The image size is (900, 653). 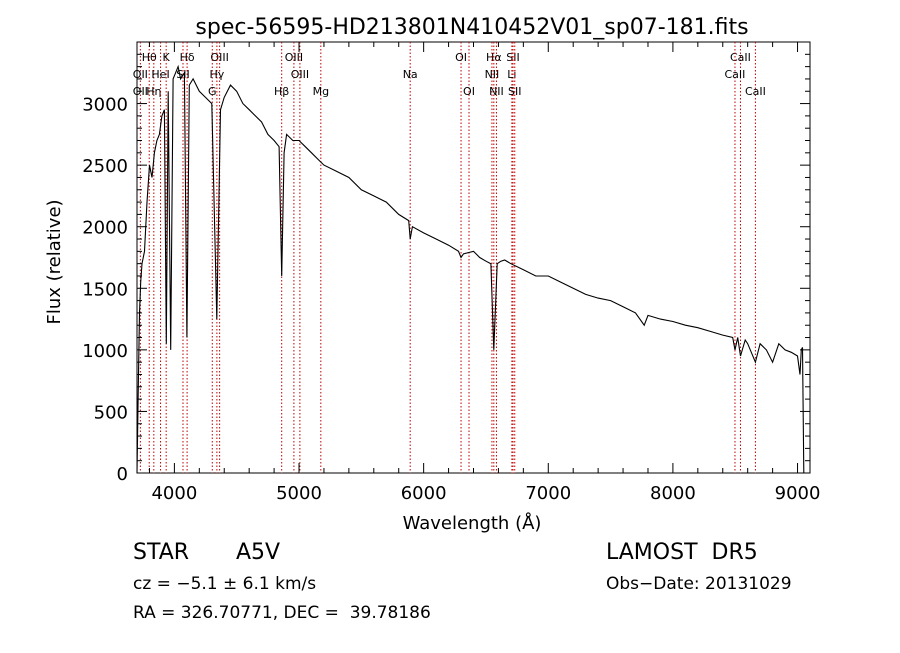 What do you see at coordinates (511, 74) in the screenshot?
I see `marker-label: Li` at bounding box center [511, 74].